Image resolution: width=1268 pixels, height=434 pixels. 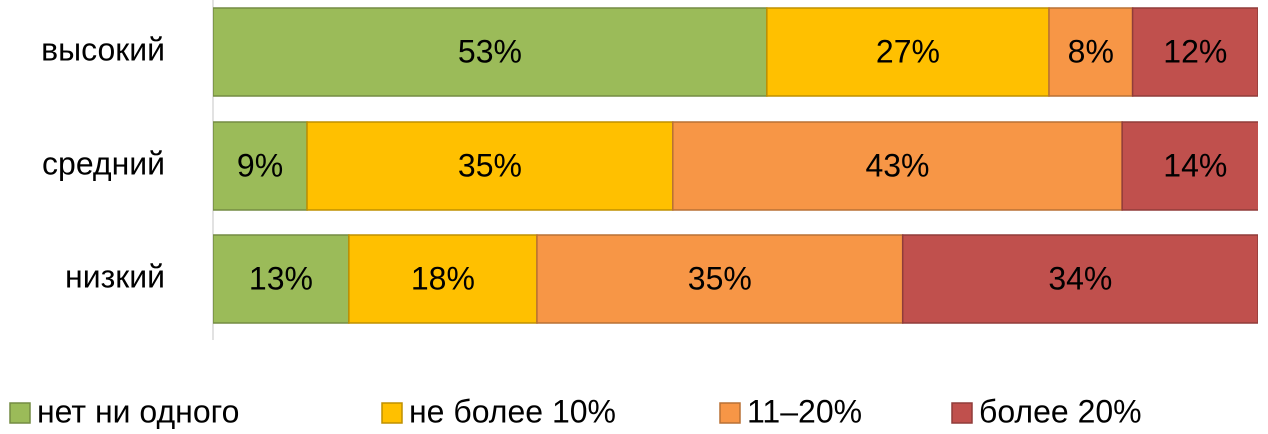 I want to click on legend-label: 11–20%, so click(x=804, y=411).